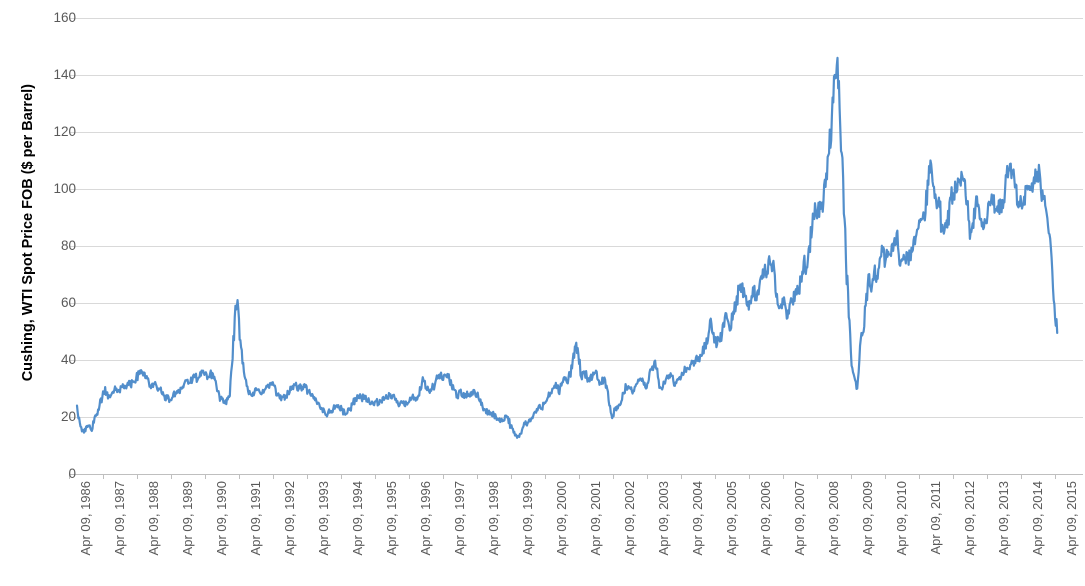  Describe the element at coordinates (68, 245) in the screenshot. I see `y-tick-label: 80` at that location.